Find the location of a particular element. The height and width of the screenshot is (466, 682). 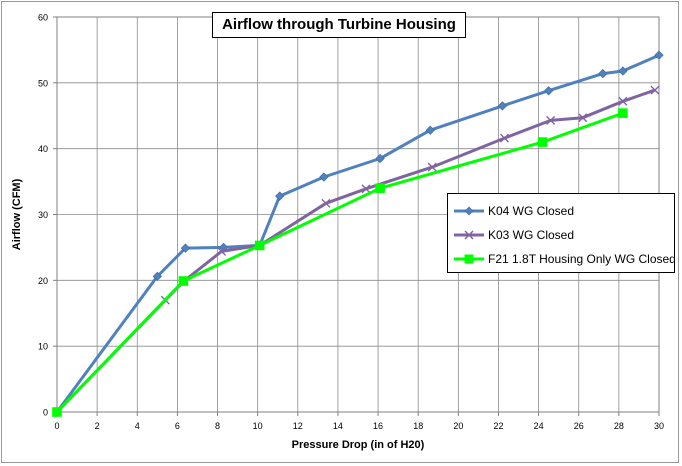

y-tick-label: 10 is located at coordinates (43, 347).